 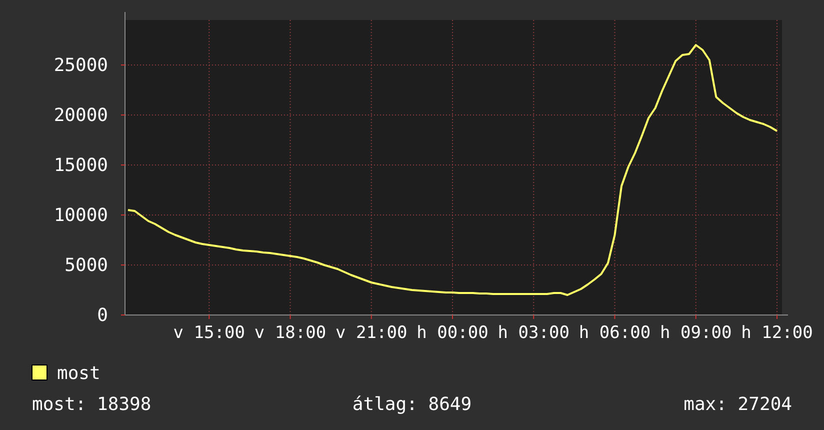 What do you see at coordinates (452, 333) in the screenshot?
I see `x-tick-label: h 00:00` at bounding box center [452, 333].